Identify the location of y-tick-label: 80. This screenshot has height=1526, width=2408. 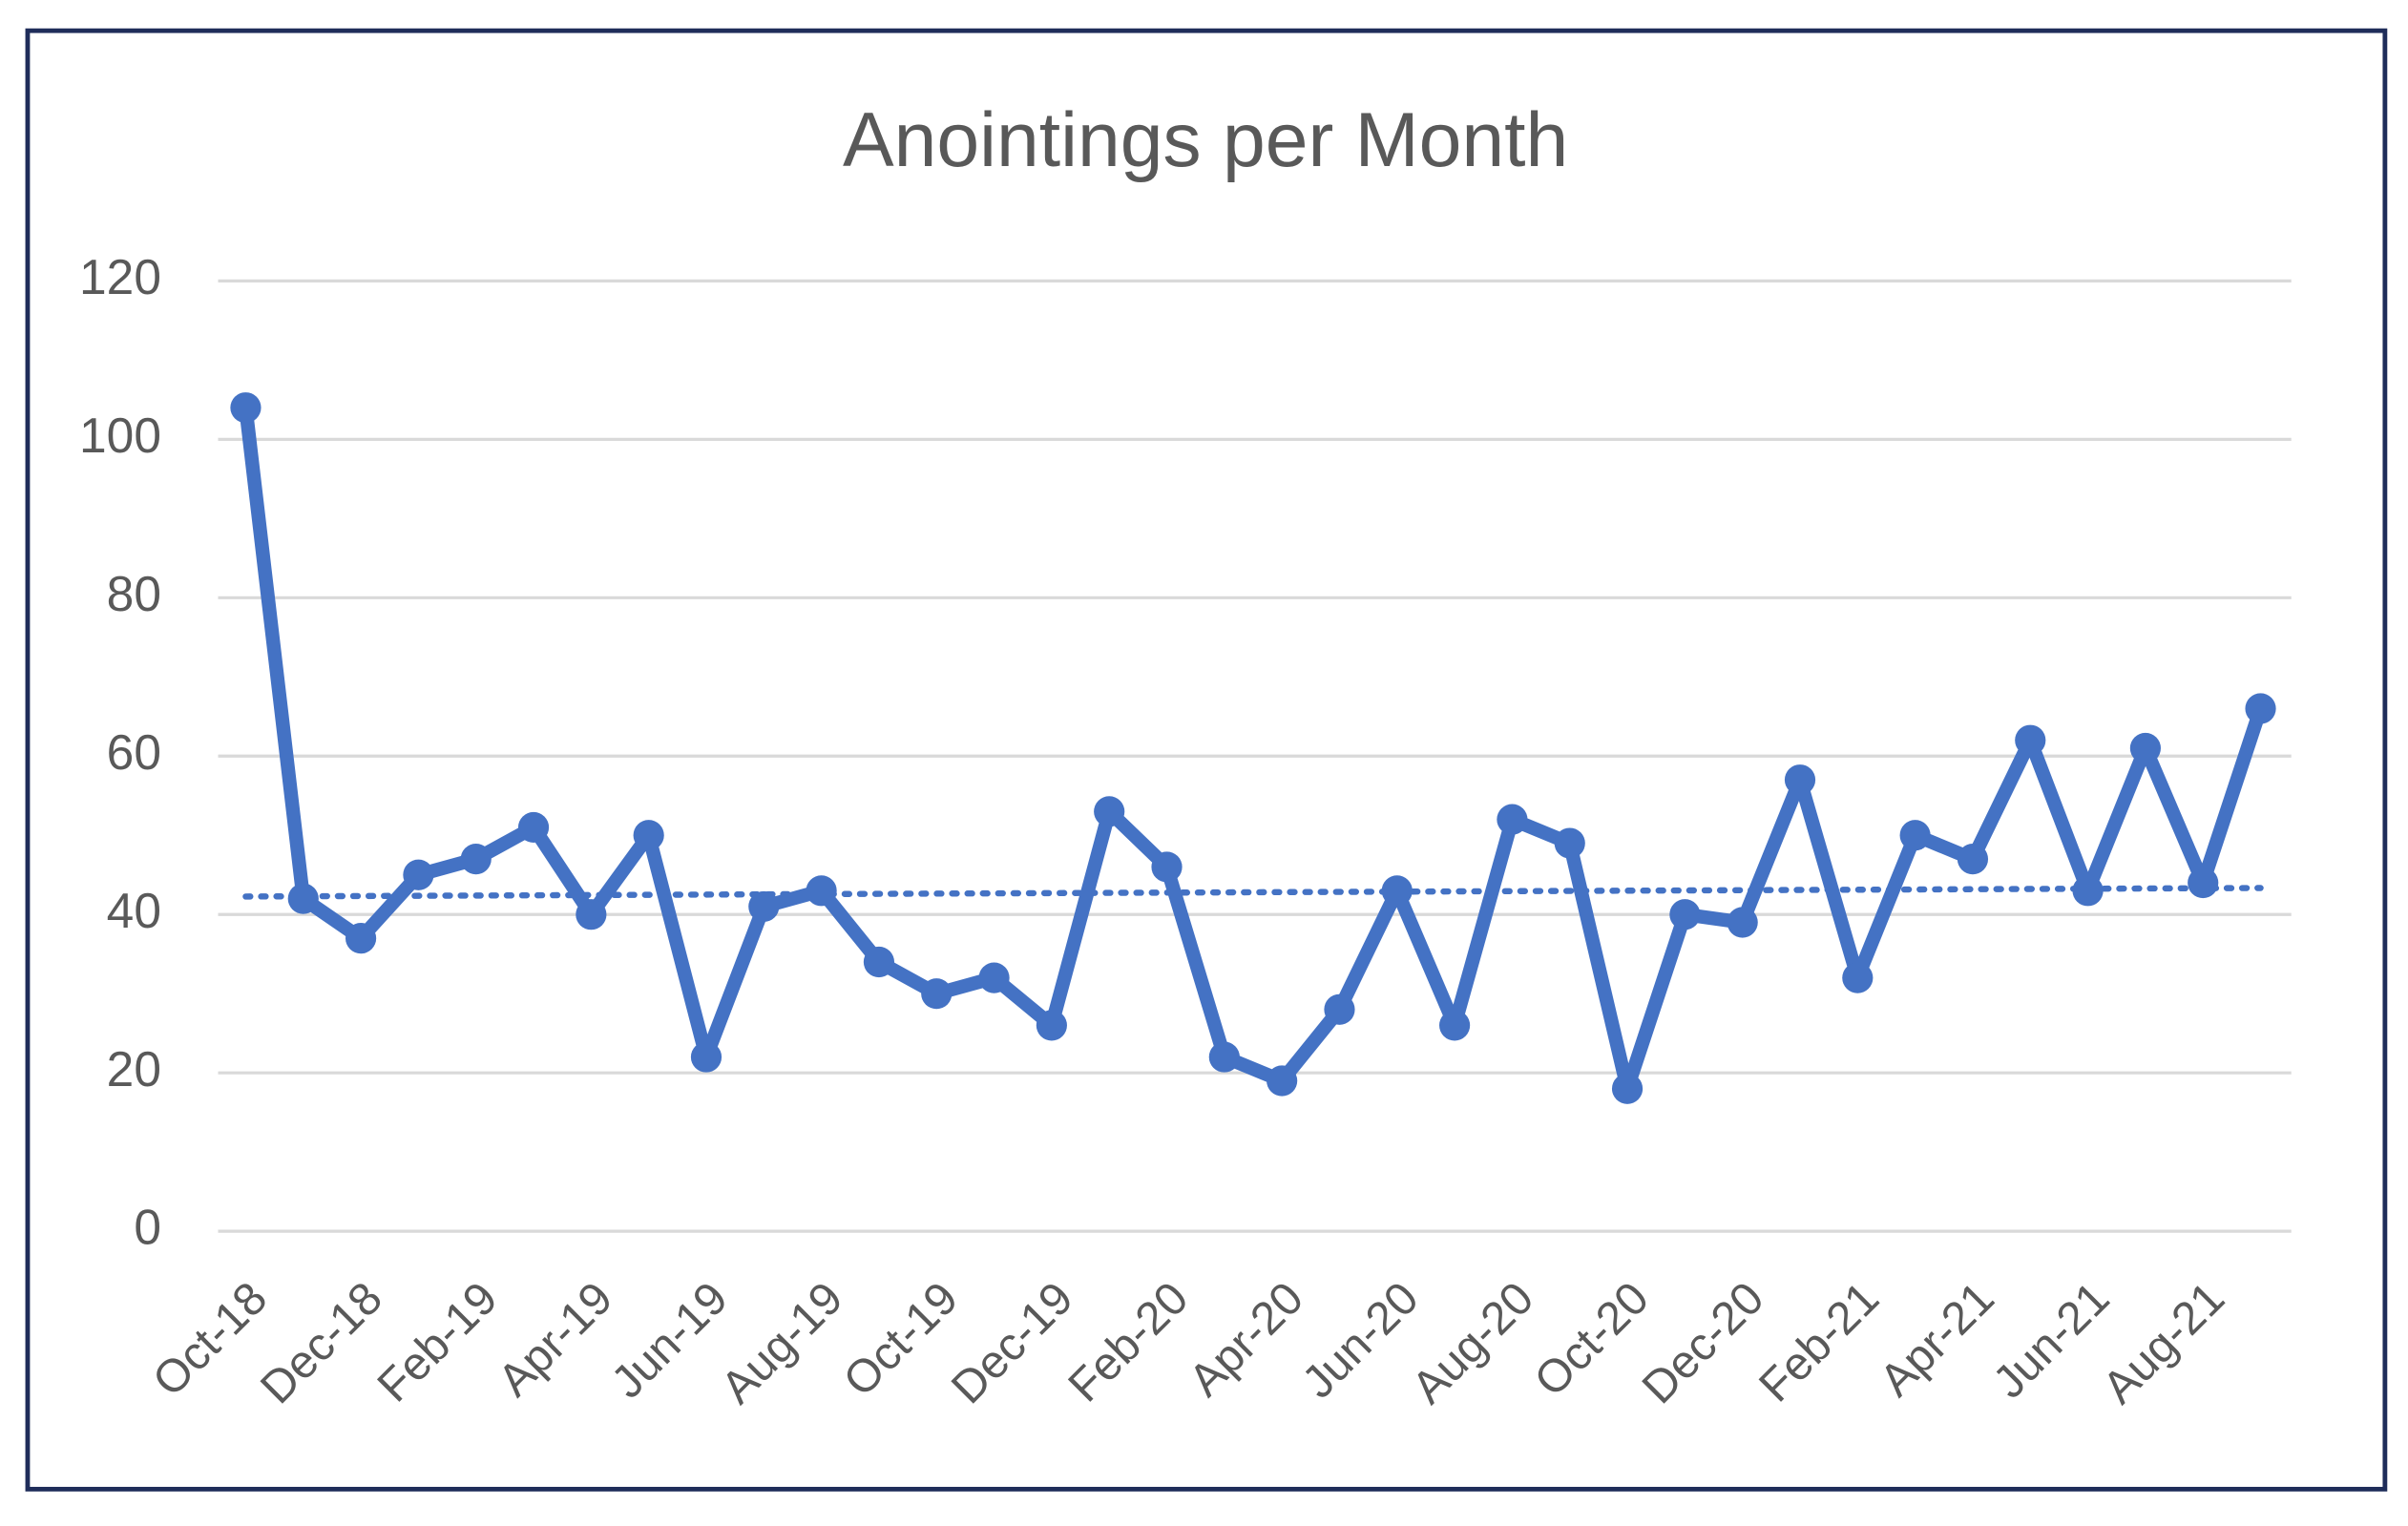
(134, 593).